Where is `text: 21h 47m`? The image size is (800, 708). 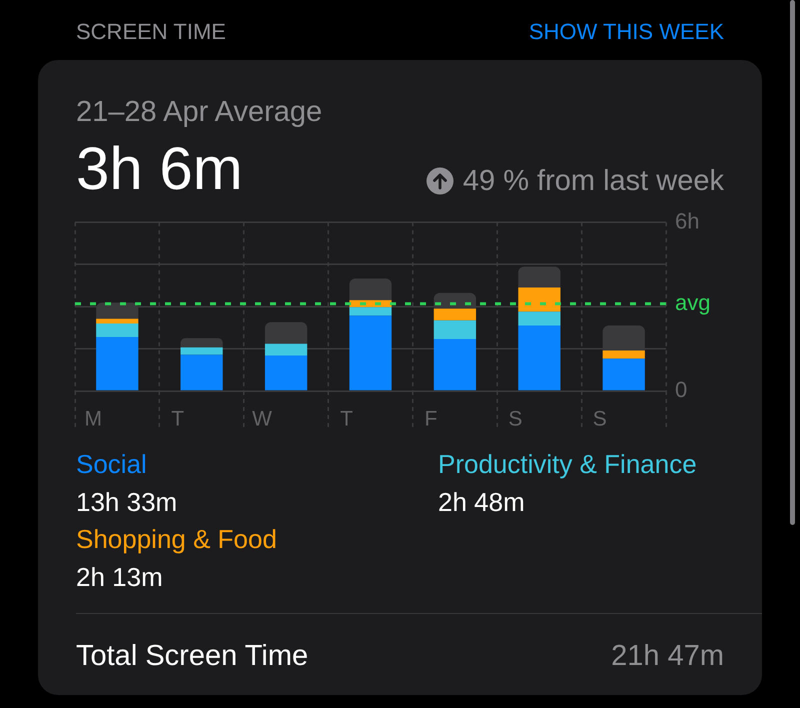
text: 21h 47m is located at coordinates (667, 656).